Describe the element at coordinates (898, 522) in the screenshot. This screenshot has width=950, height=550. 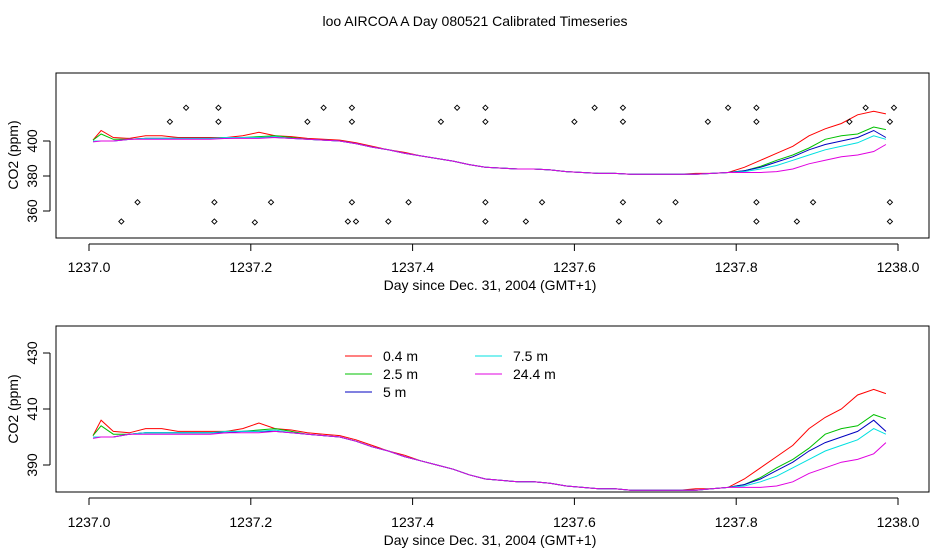
I see `bottom-x-tick-label: 1238.0` at that location.